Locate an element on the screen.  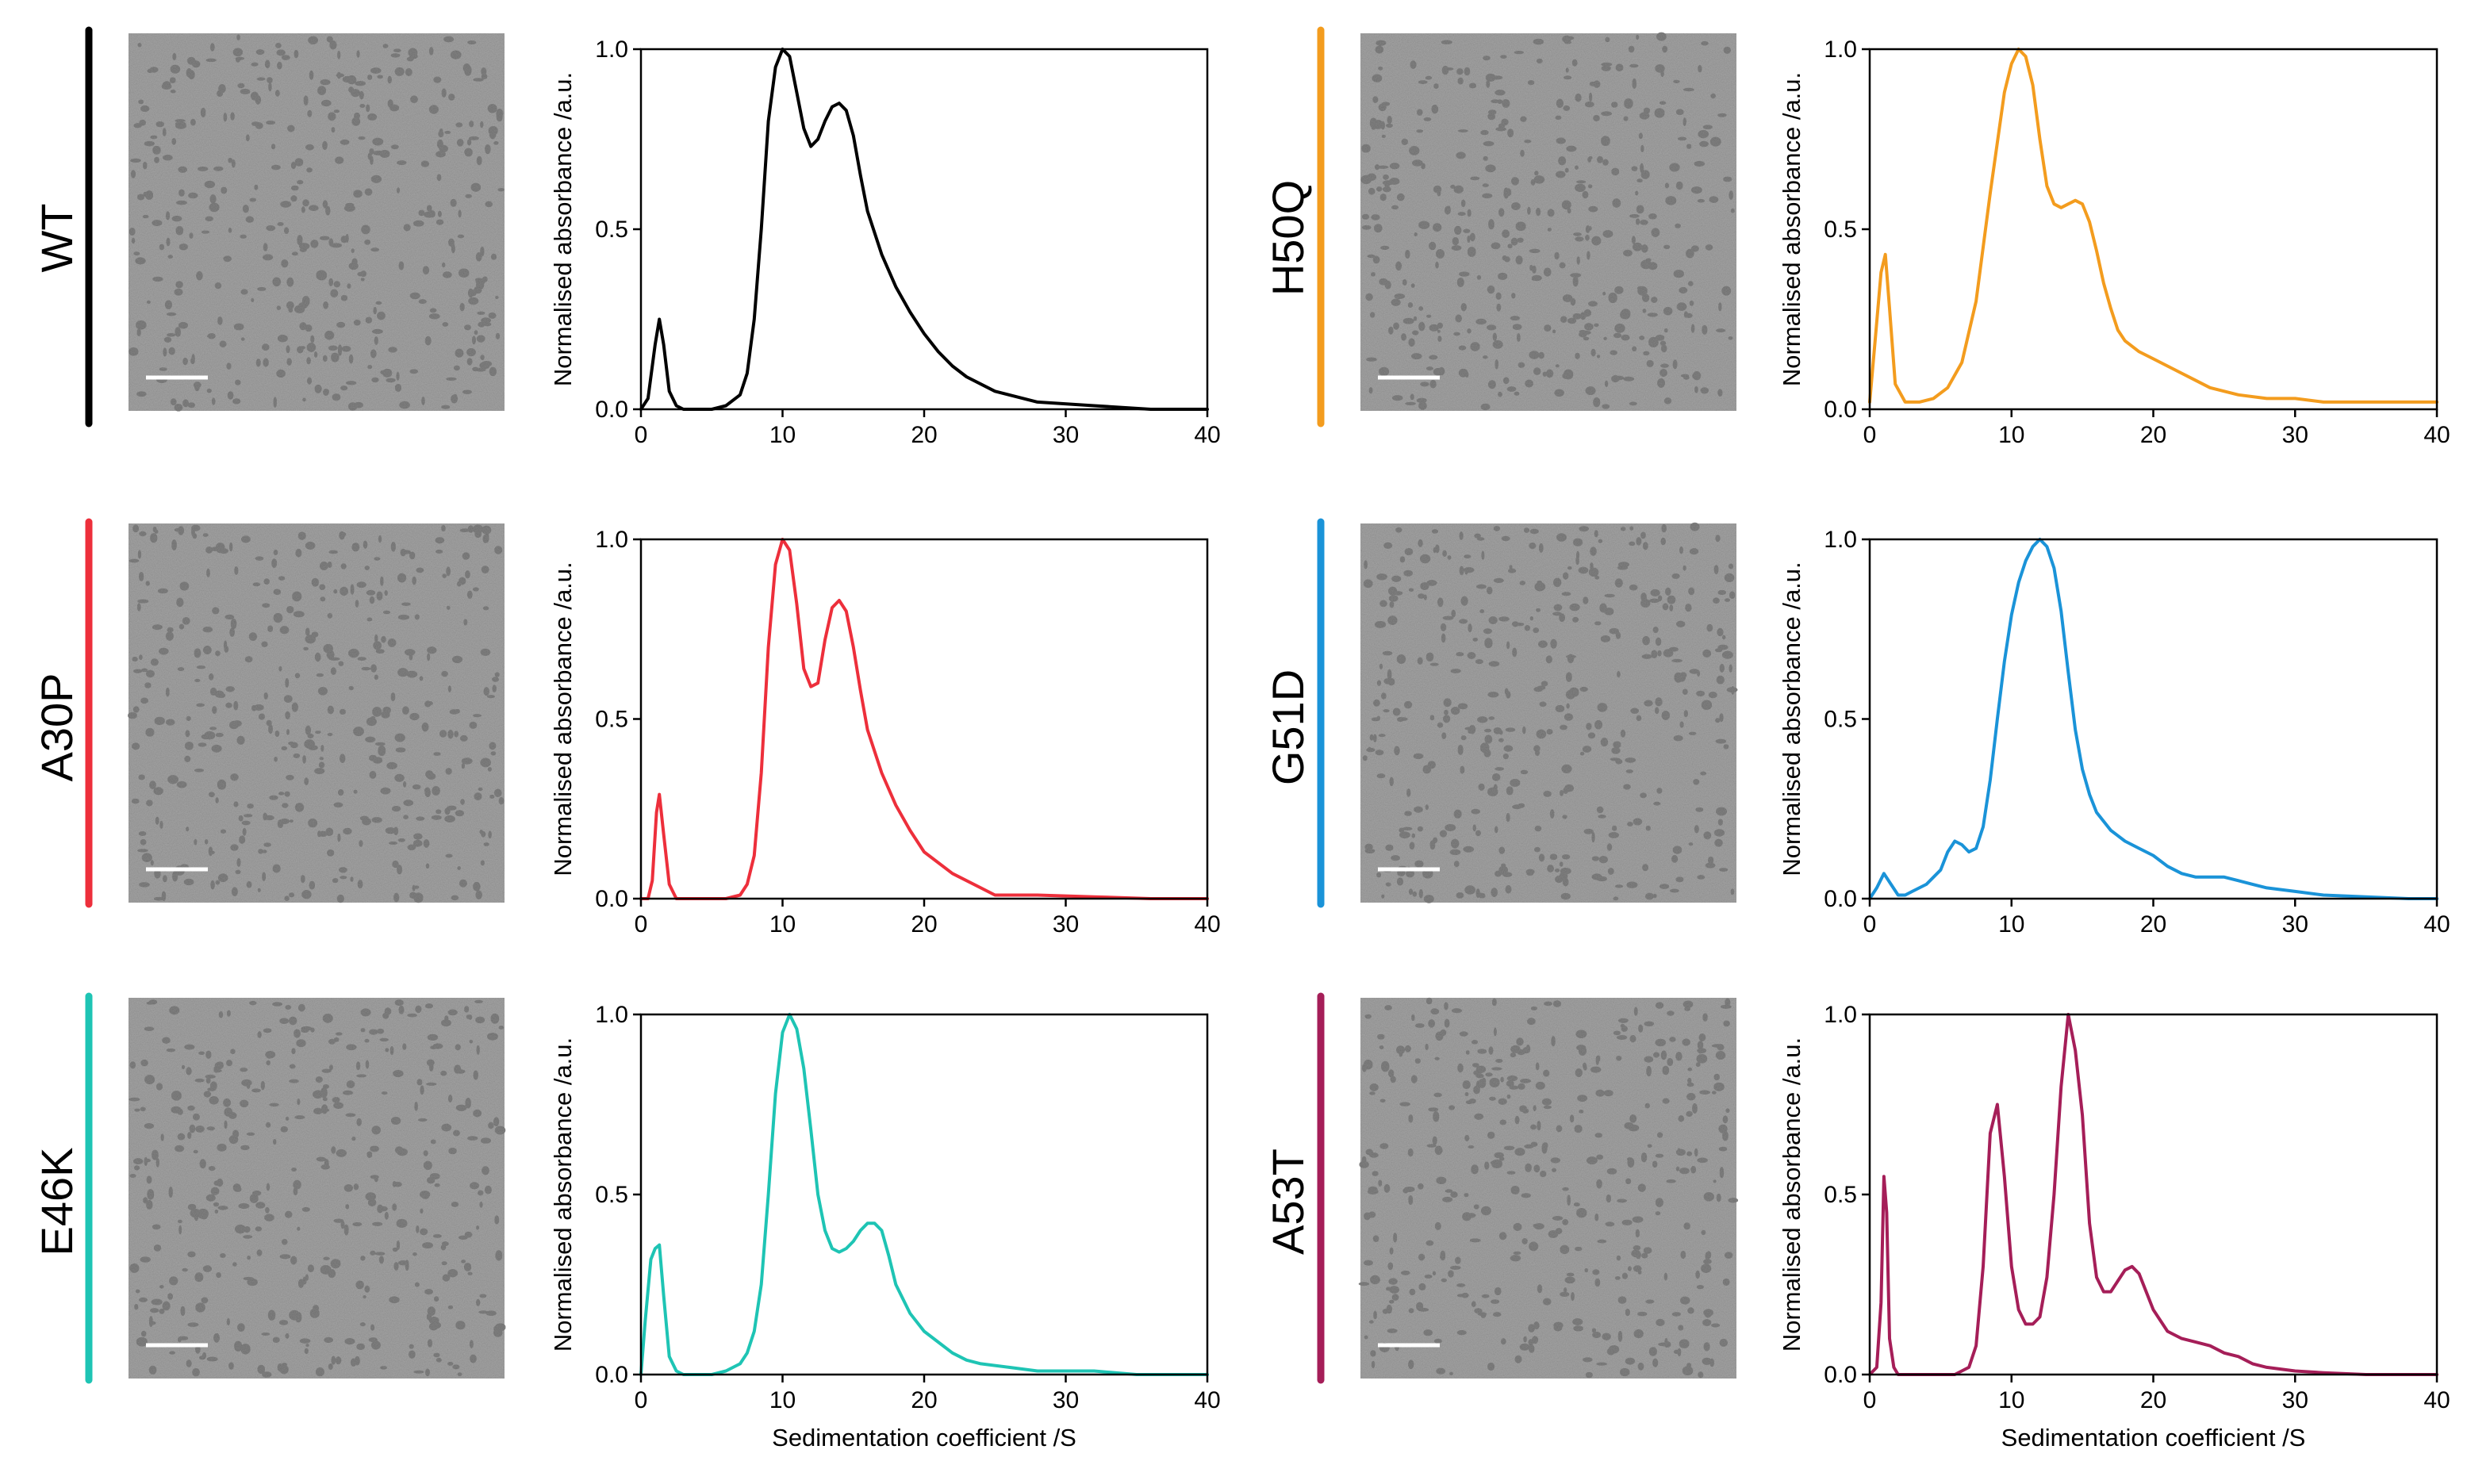
variant-label: A53T is located at coordinates (1288, 1201).